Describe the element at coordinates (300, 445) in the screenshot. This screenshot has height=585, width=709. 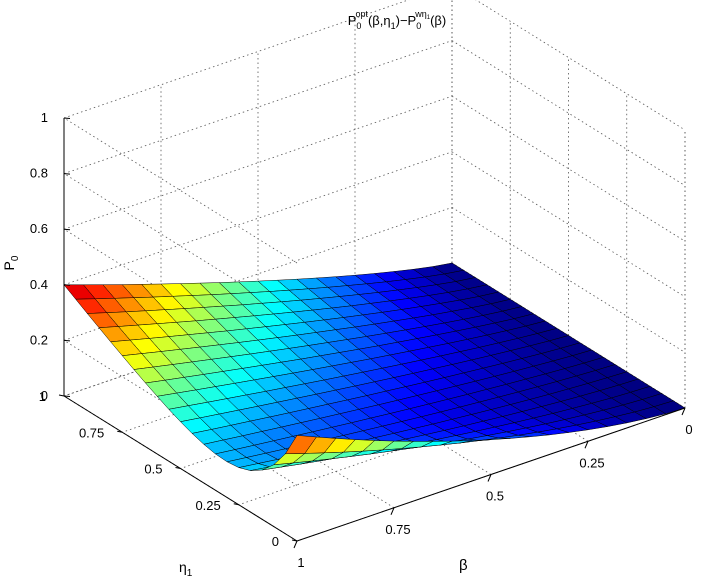
I see `surface-cell` at that location.